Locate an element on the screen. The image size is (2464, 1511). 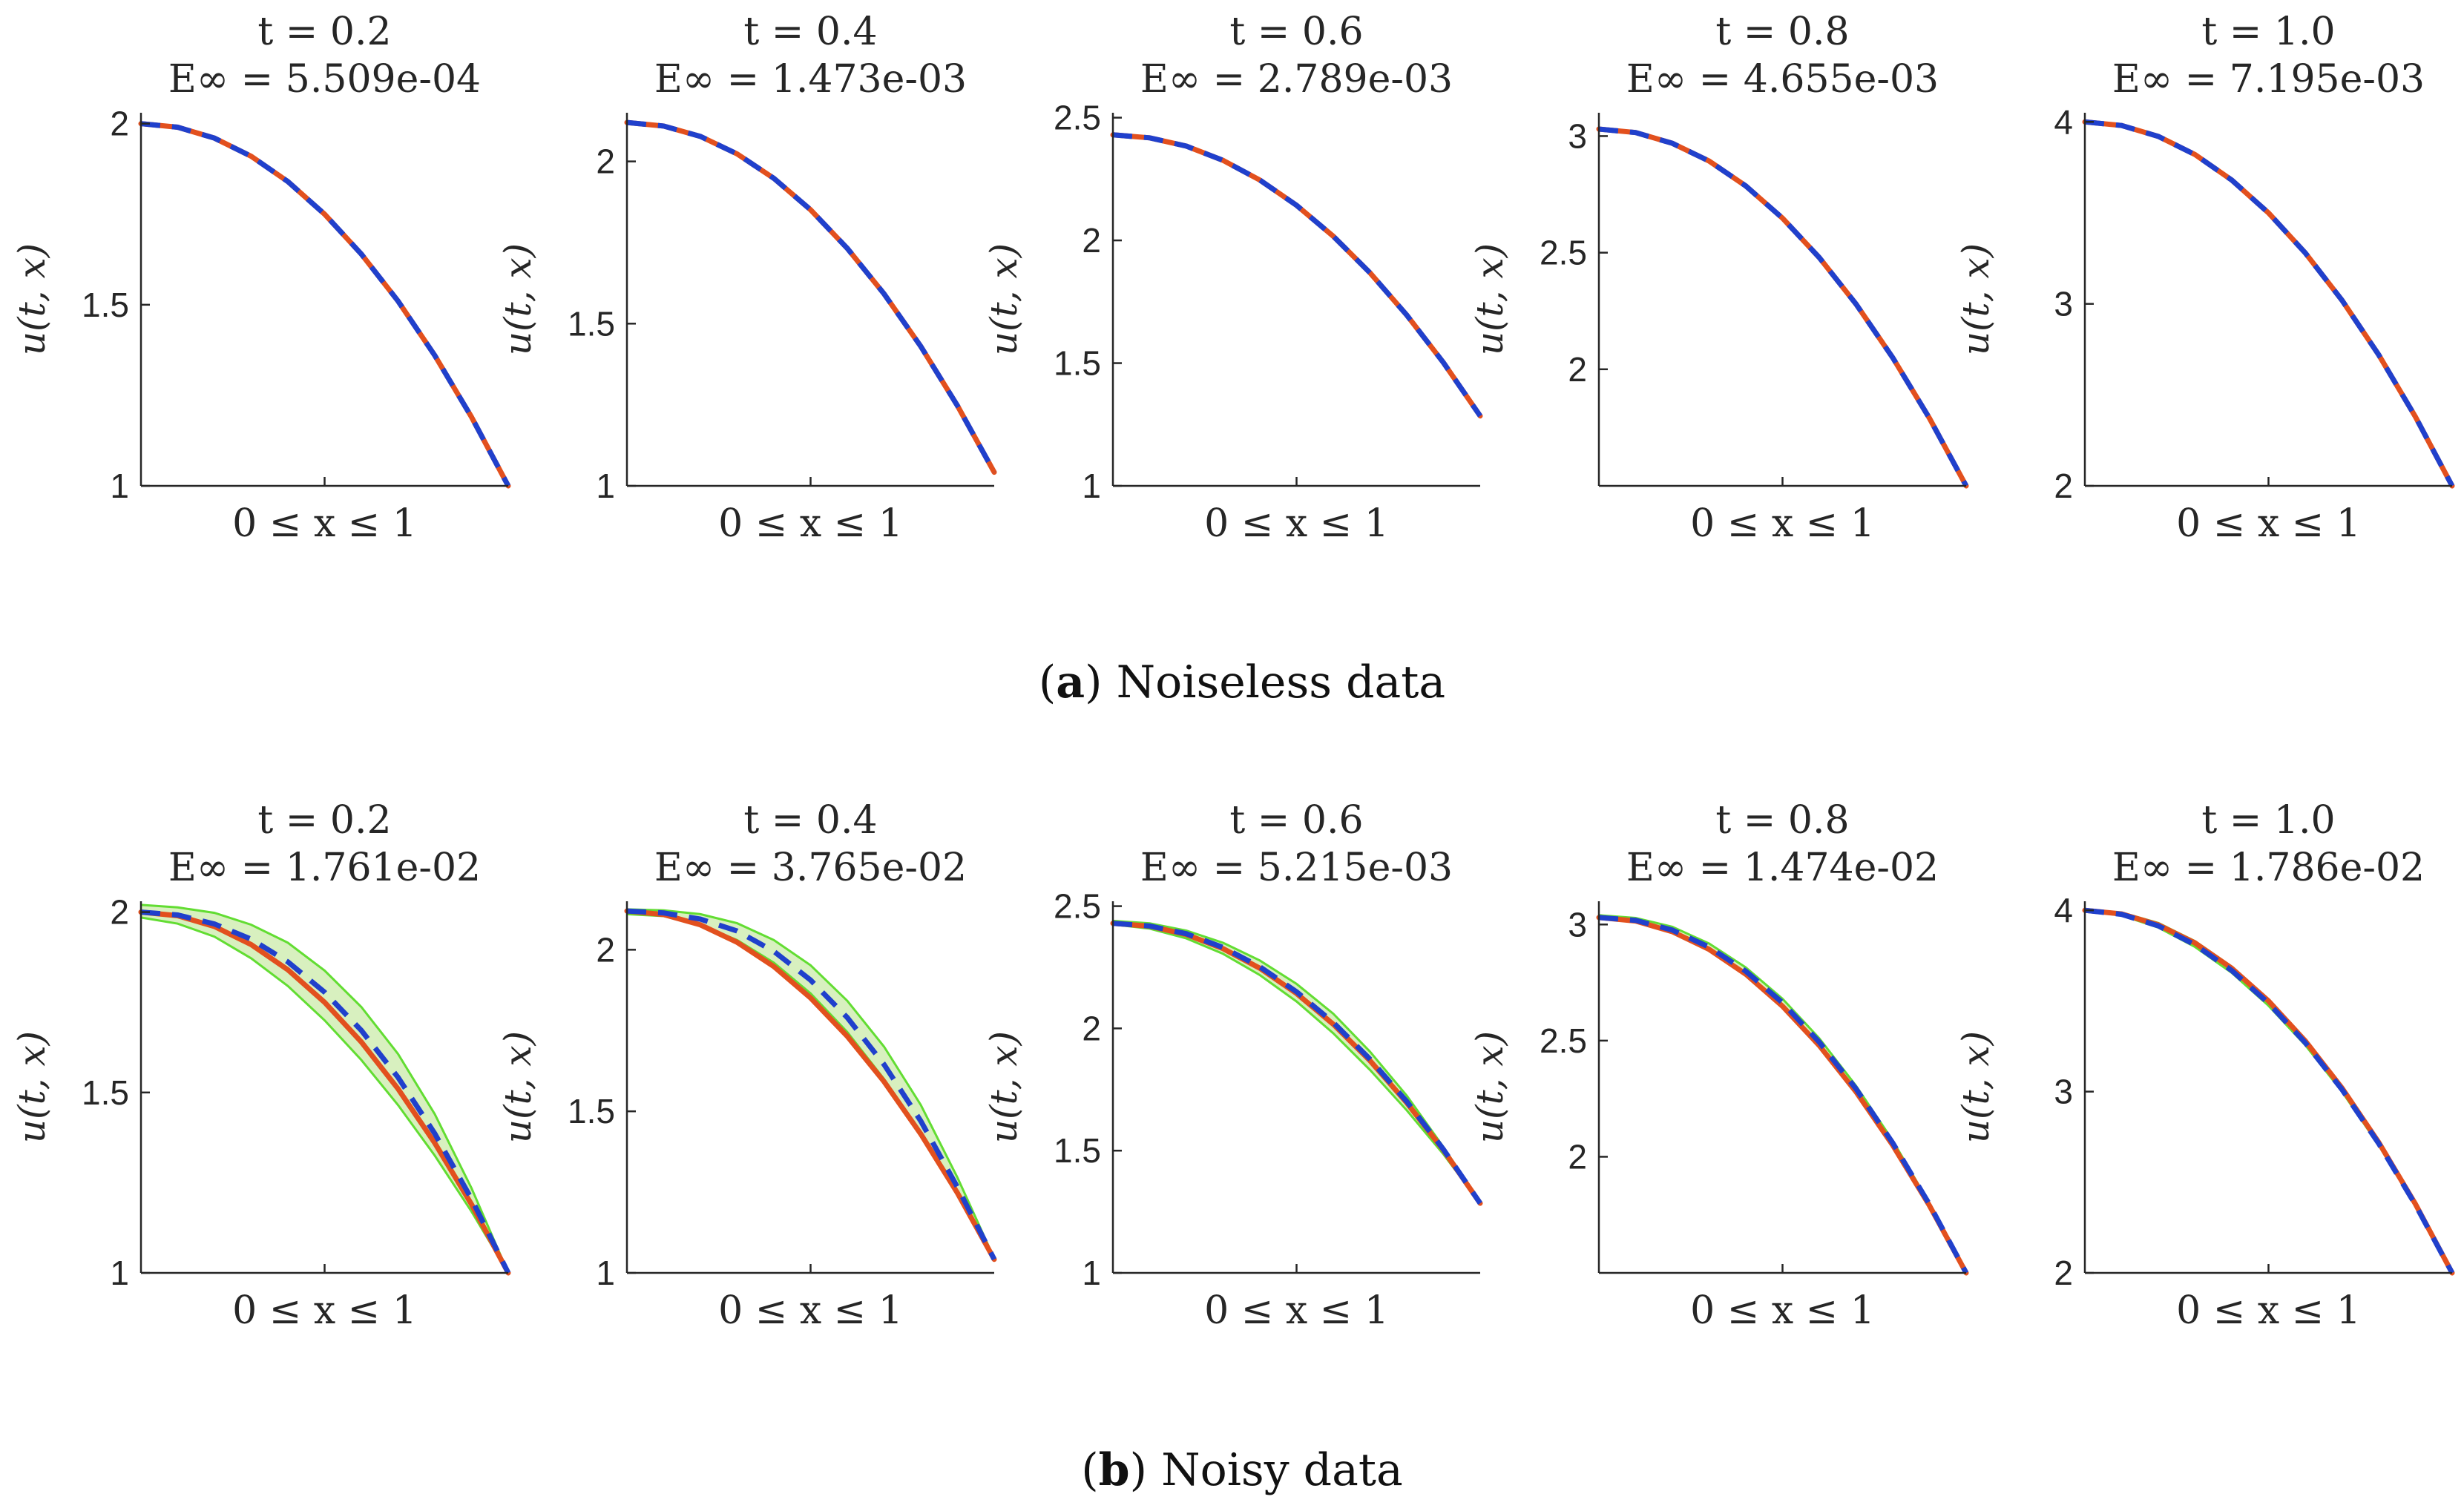
caption-b-text: Noisy data is located at coordinates (1275, 1470).